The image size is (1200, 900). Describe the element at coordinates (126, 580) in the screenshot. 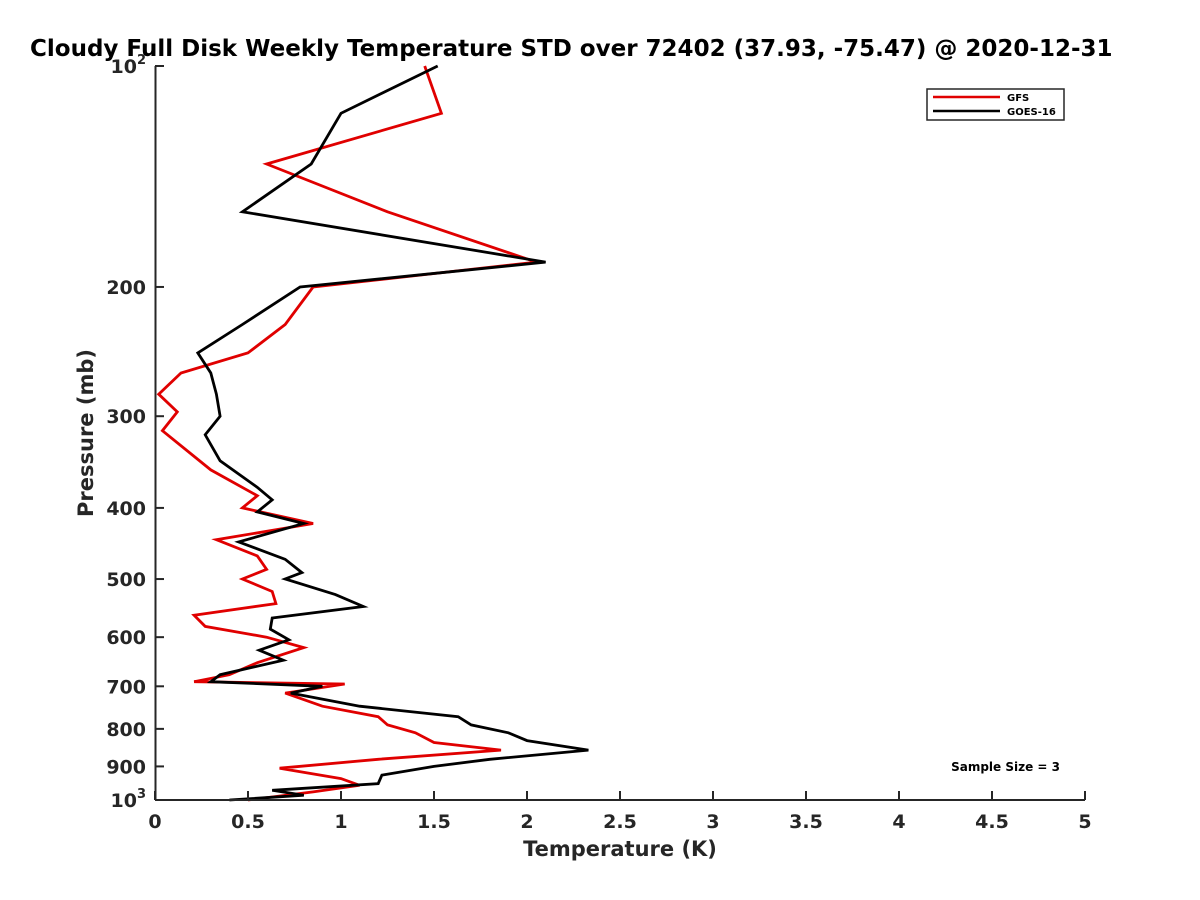

I see `y-tick-label: 500` at that location.